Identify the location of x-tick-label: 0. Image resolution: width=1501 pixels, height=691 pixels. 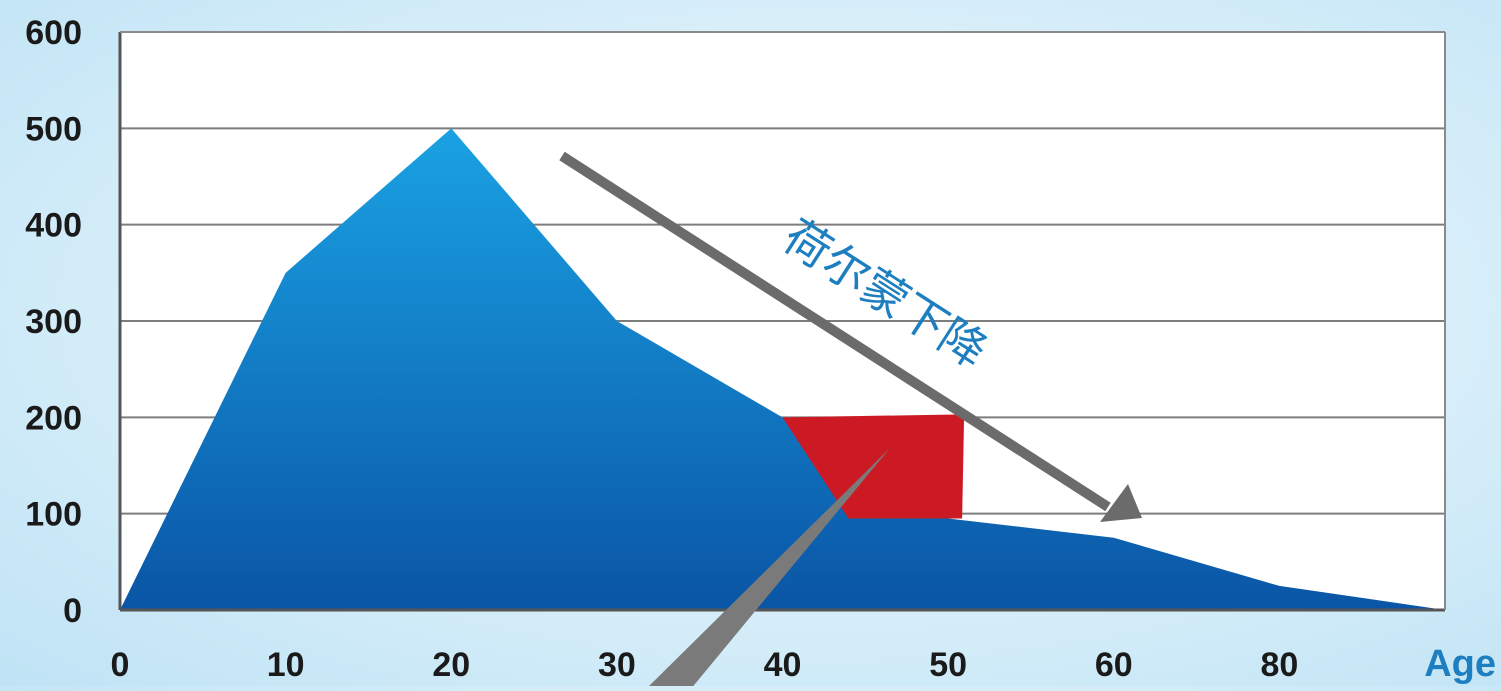
(120, 665).